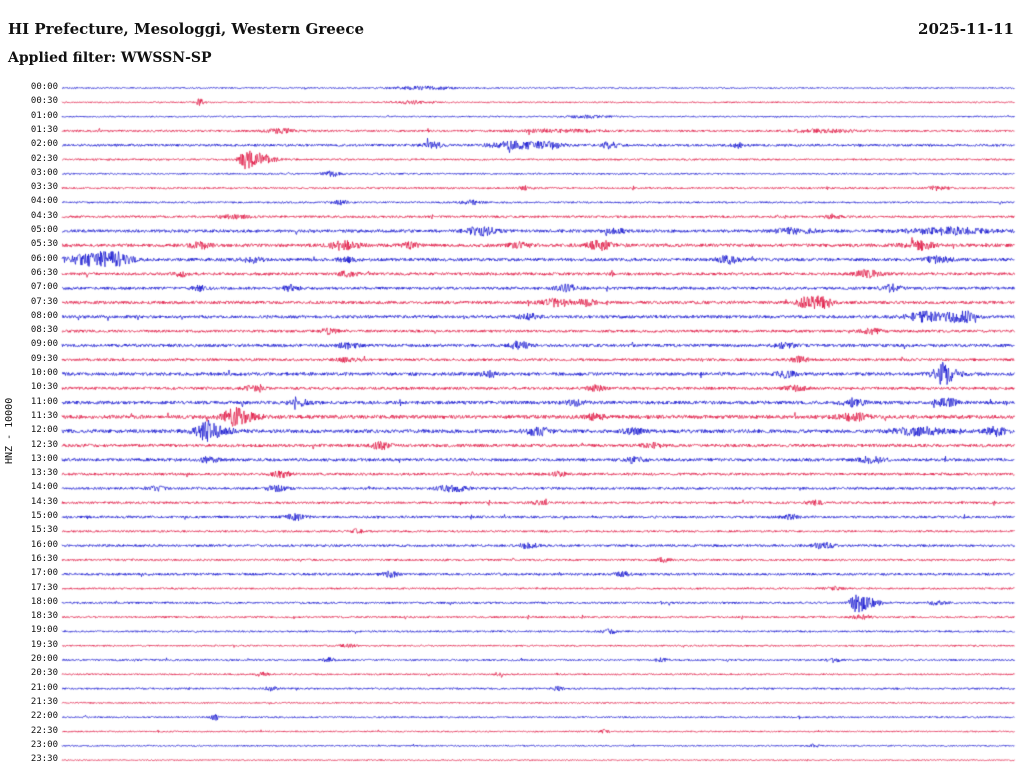 This screenshot has height=780, width=1024. I want to click on time-label: 04:30, so click(44, 215).